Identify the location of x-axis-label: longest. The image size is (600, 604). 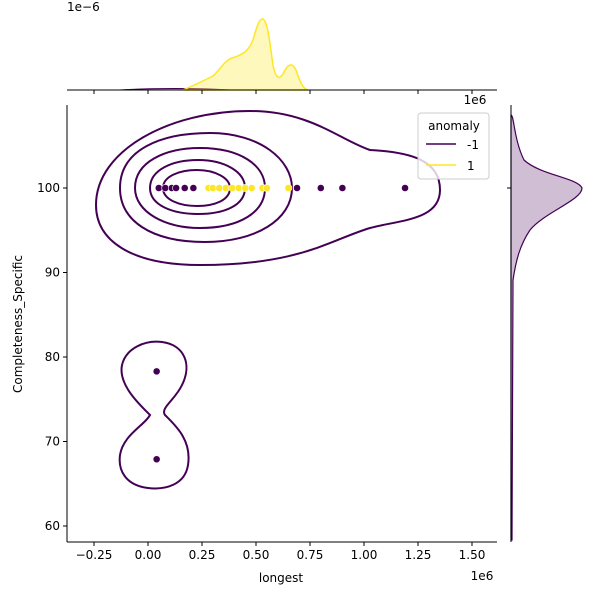
(281, 578).